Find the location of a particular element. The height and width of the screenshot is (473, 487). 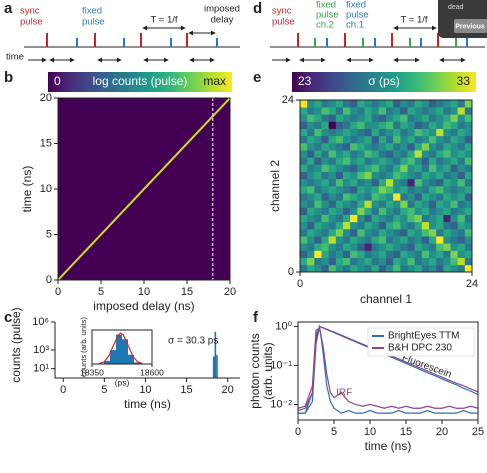

fixed-pulses-ch2 is located at coordinates (385, 42).